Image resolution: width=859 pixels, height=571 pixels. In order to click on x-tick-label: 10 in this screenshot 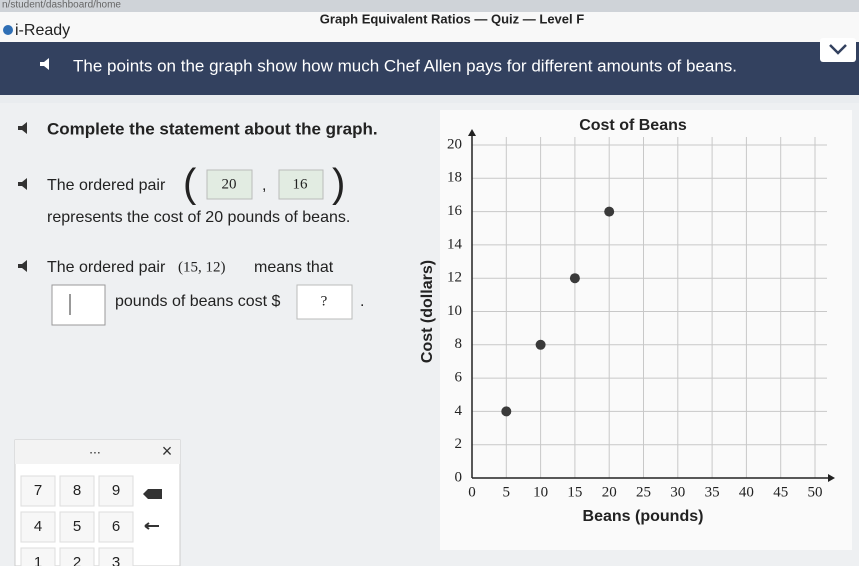, I will do `click(540, 492)`.